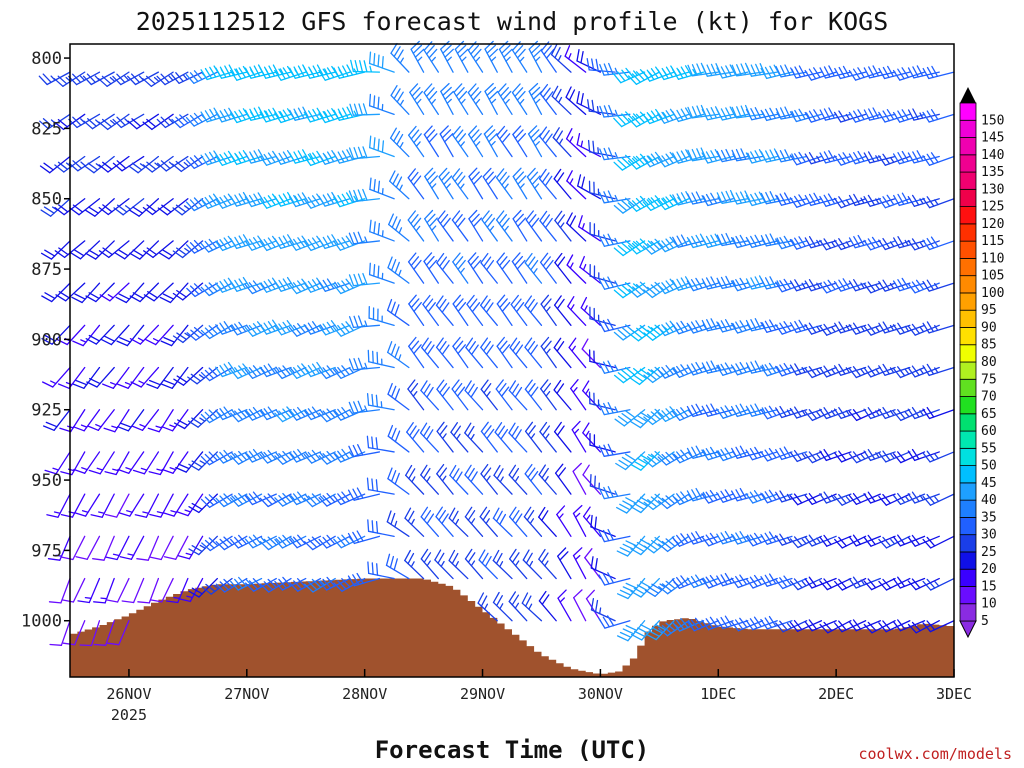 This screenshot has height=768, width=1024. I want to click on credit-link: coolwx.com/models, so click(935, 754).